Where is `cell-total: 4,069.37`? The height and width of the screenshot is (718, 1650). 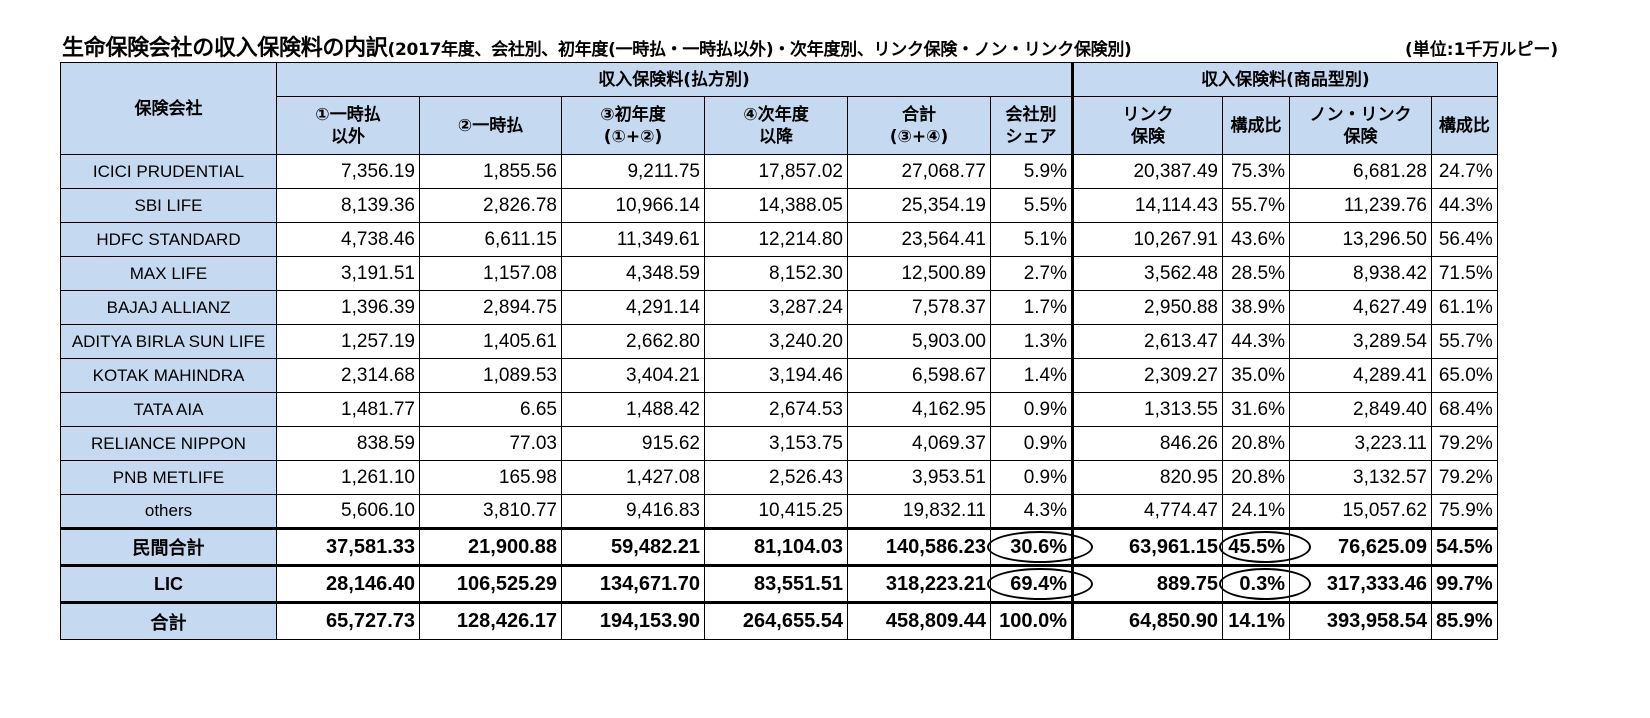 cell-total: 4,069.37 is located at coordinates (919, 443).